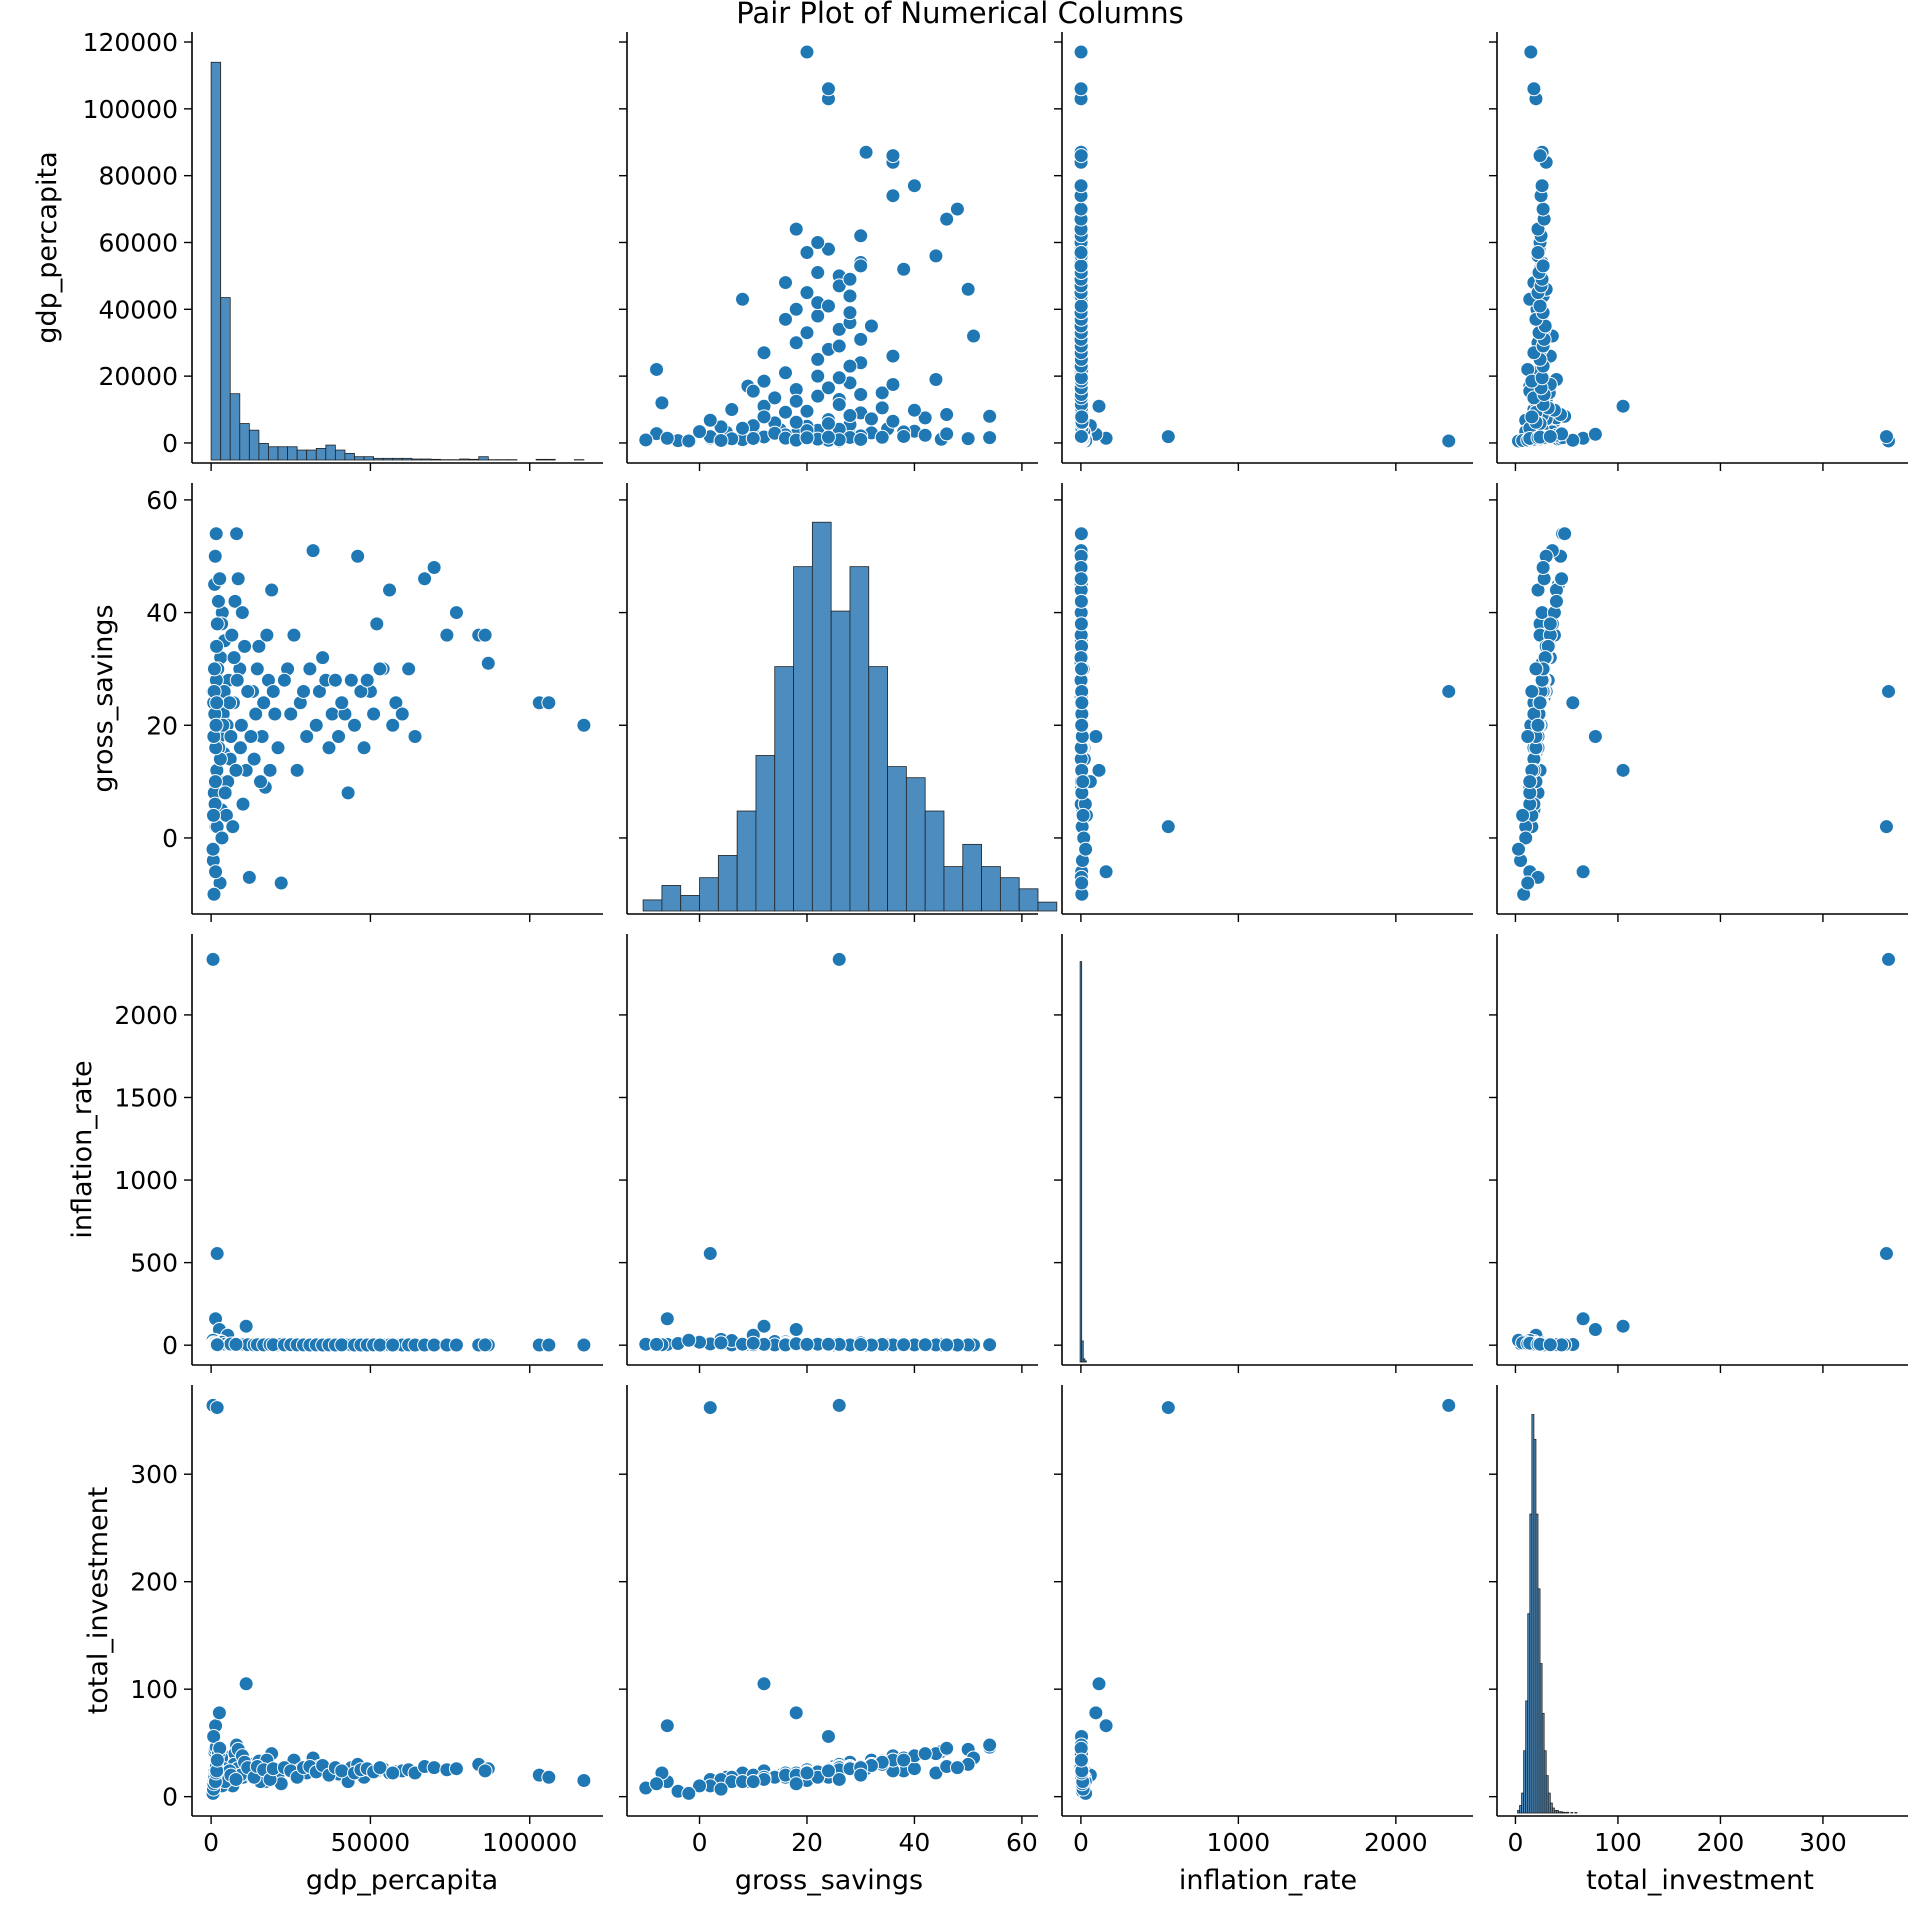  Describe the element at coordinates (1081, 1842) in the screenshot. I see `x-tick-label: 0` at that location.